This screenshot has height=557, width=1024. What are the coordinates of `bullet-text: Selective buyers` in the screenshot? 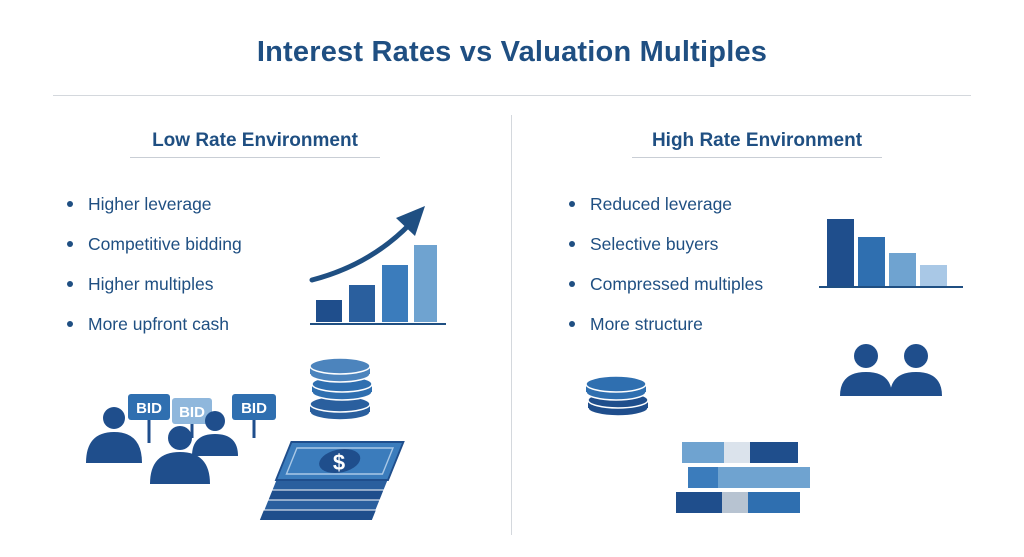 It's located at (654, 244).